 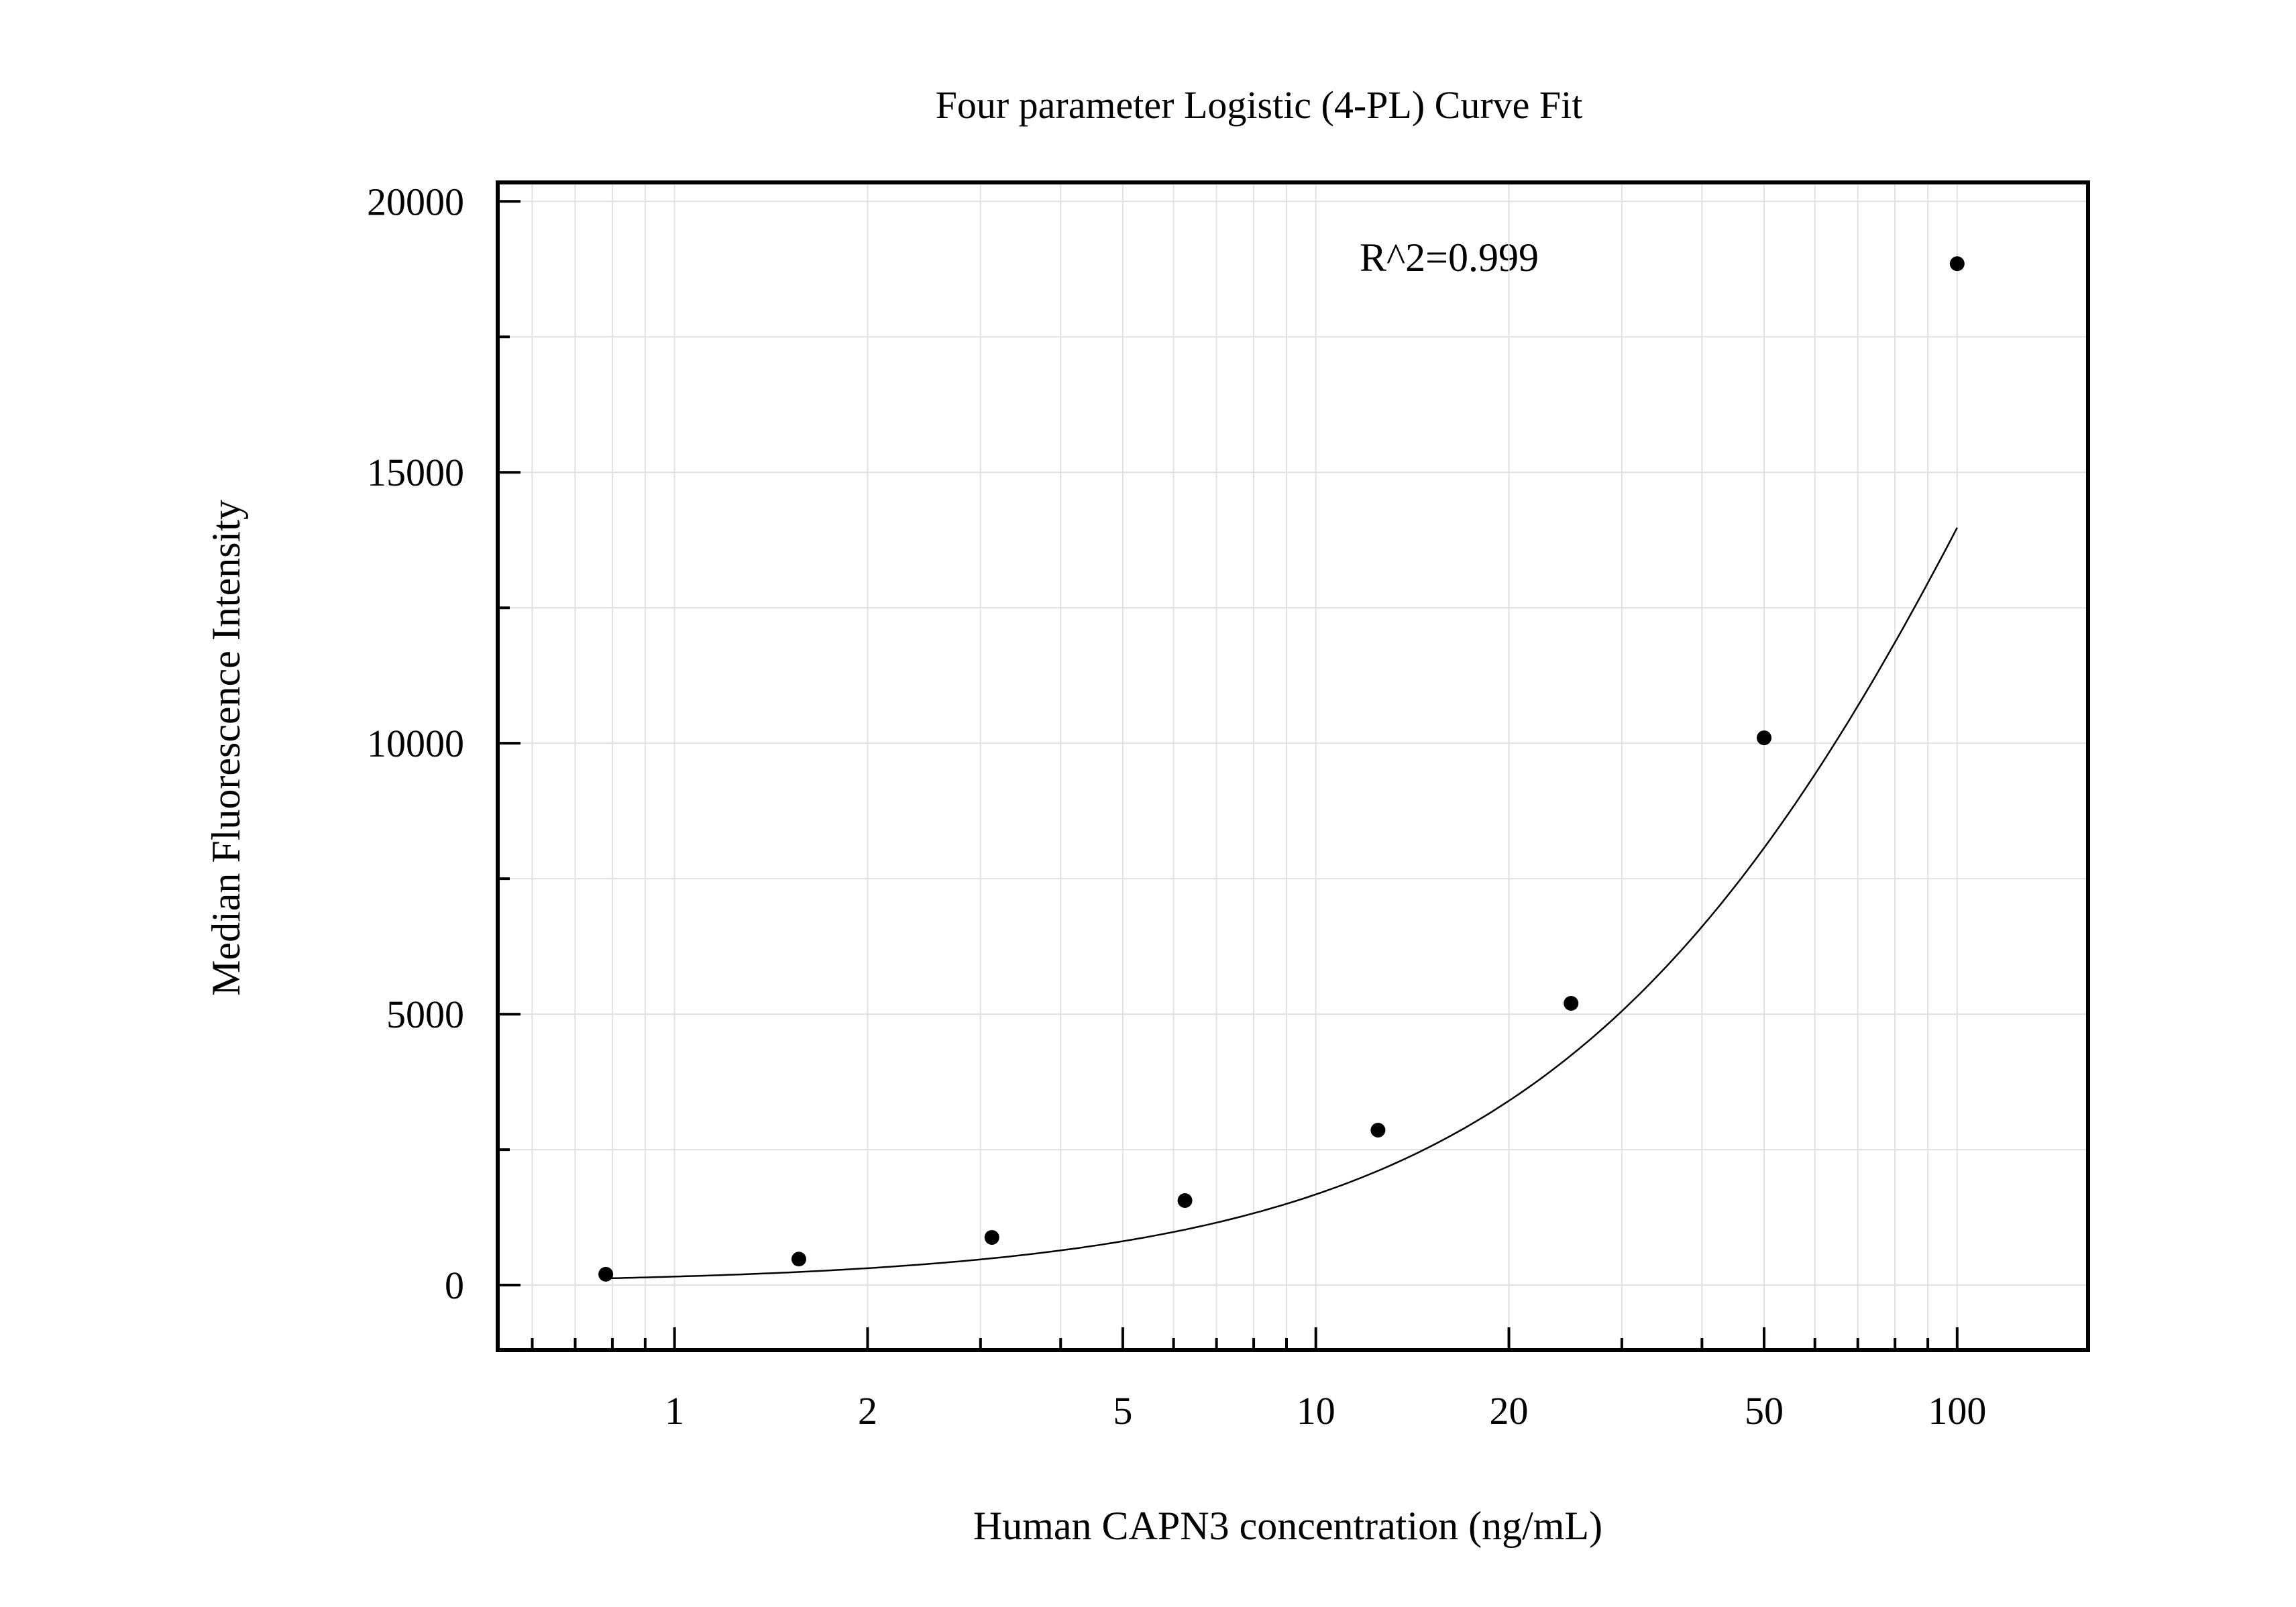 What do you see at coordinates (674, 1411) in the screenshot?
I see `x-tick-label: 1` at bounding box center [674, 1411].